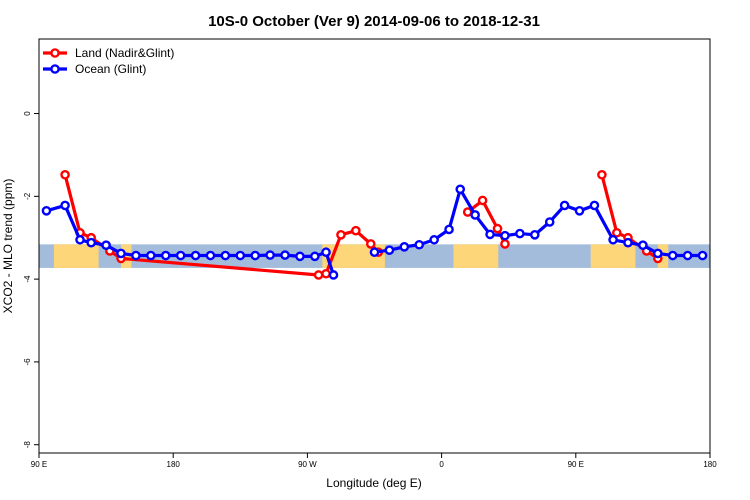 This screenshot has width=750, height=500. I want to click on y-axis-label: XCO2 - MLO trend (ppm), so click(8, 246).